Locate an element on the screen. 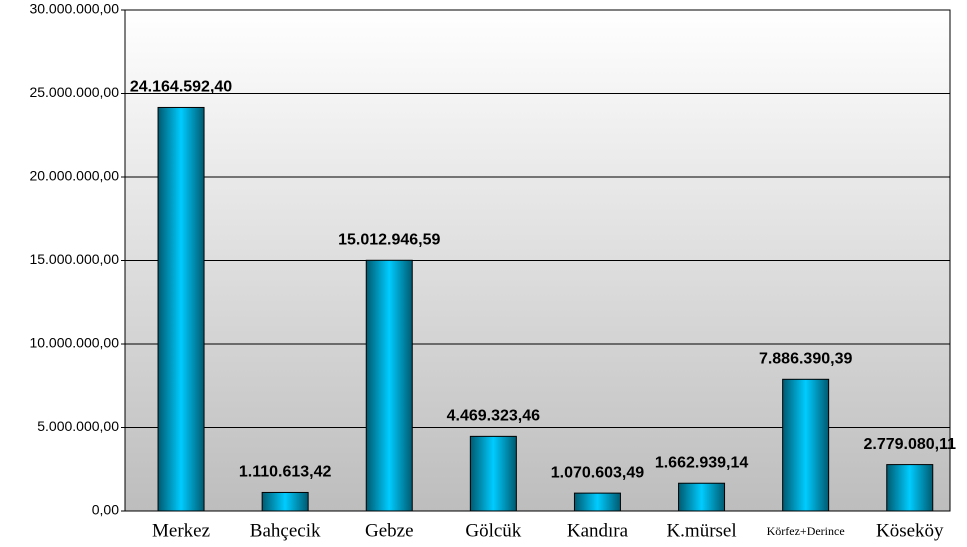 The width and height of the screenshot is (967, 547). value-label: 1.662.939,14 is located at coordinates (702, 462).